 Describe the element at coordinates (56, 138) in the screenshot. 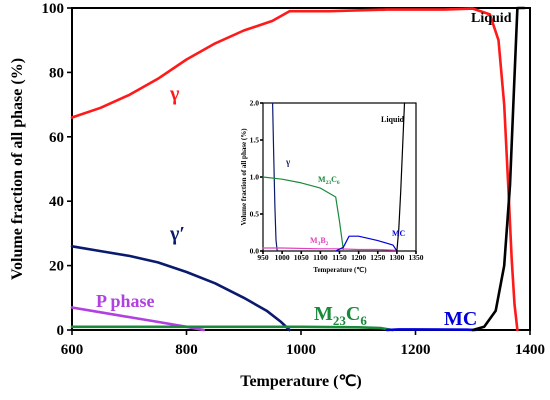

I see `main-y-tick-label: 60` at that location.